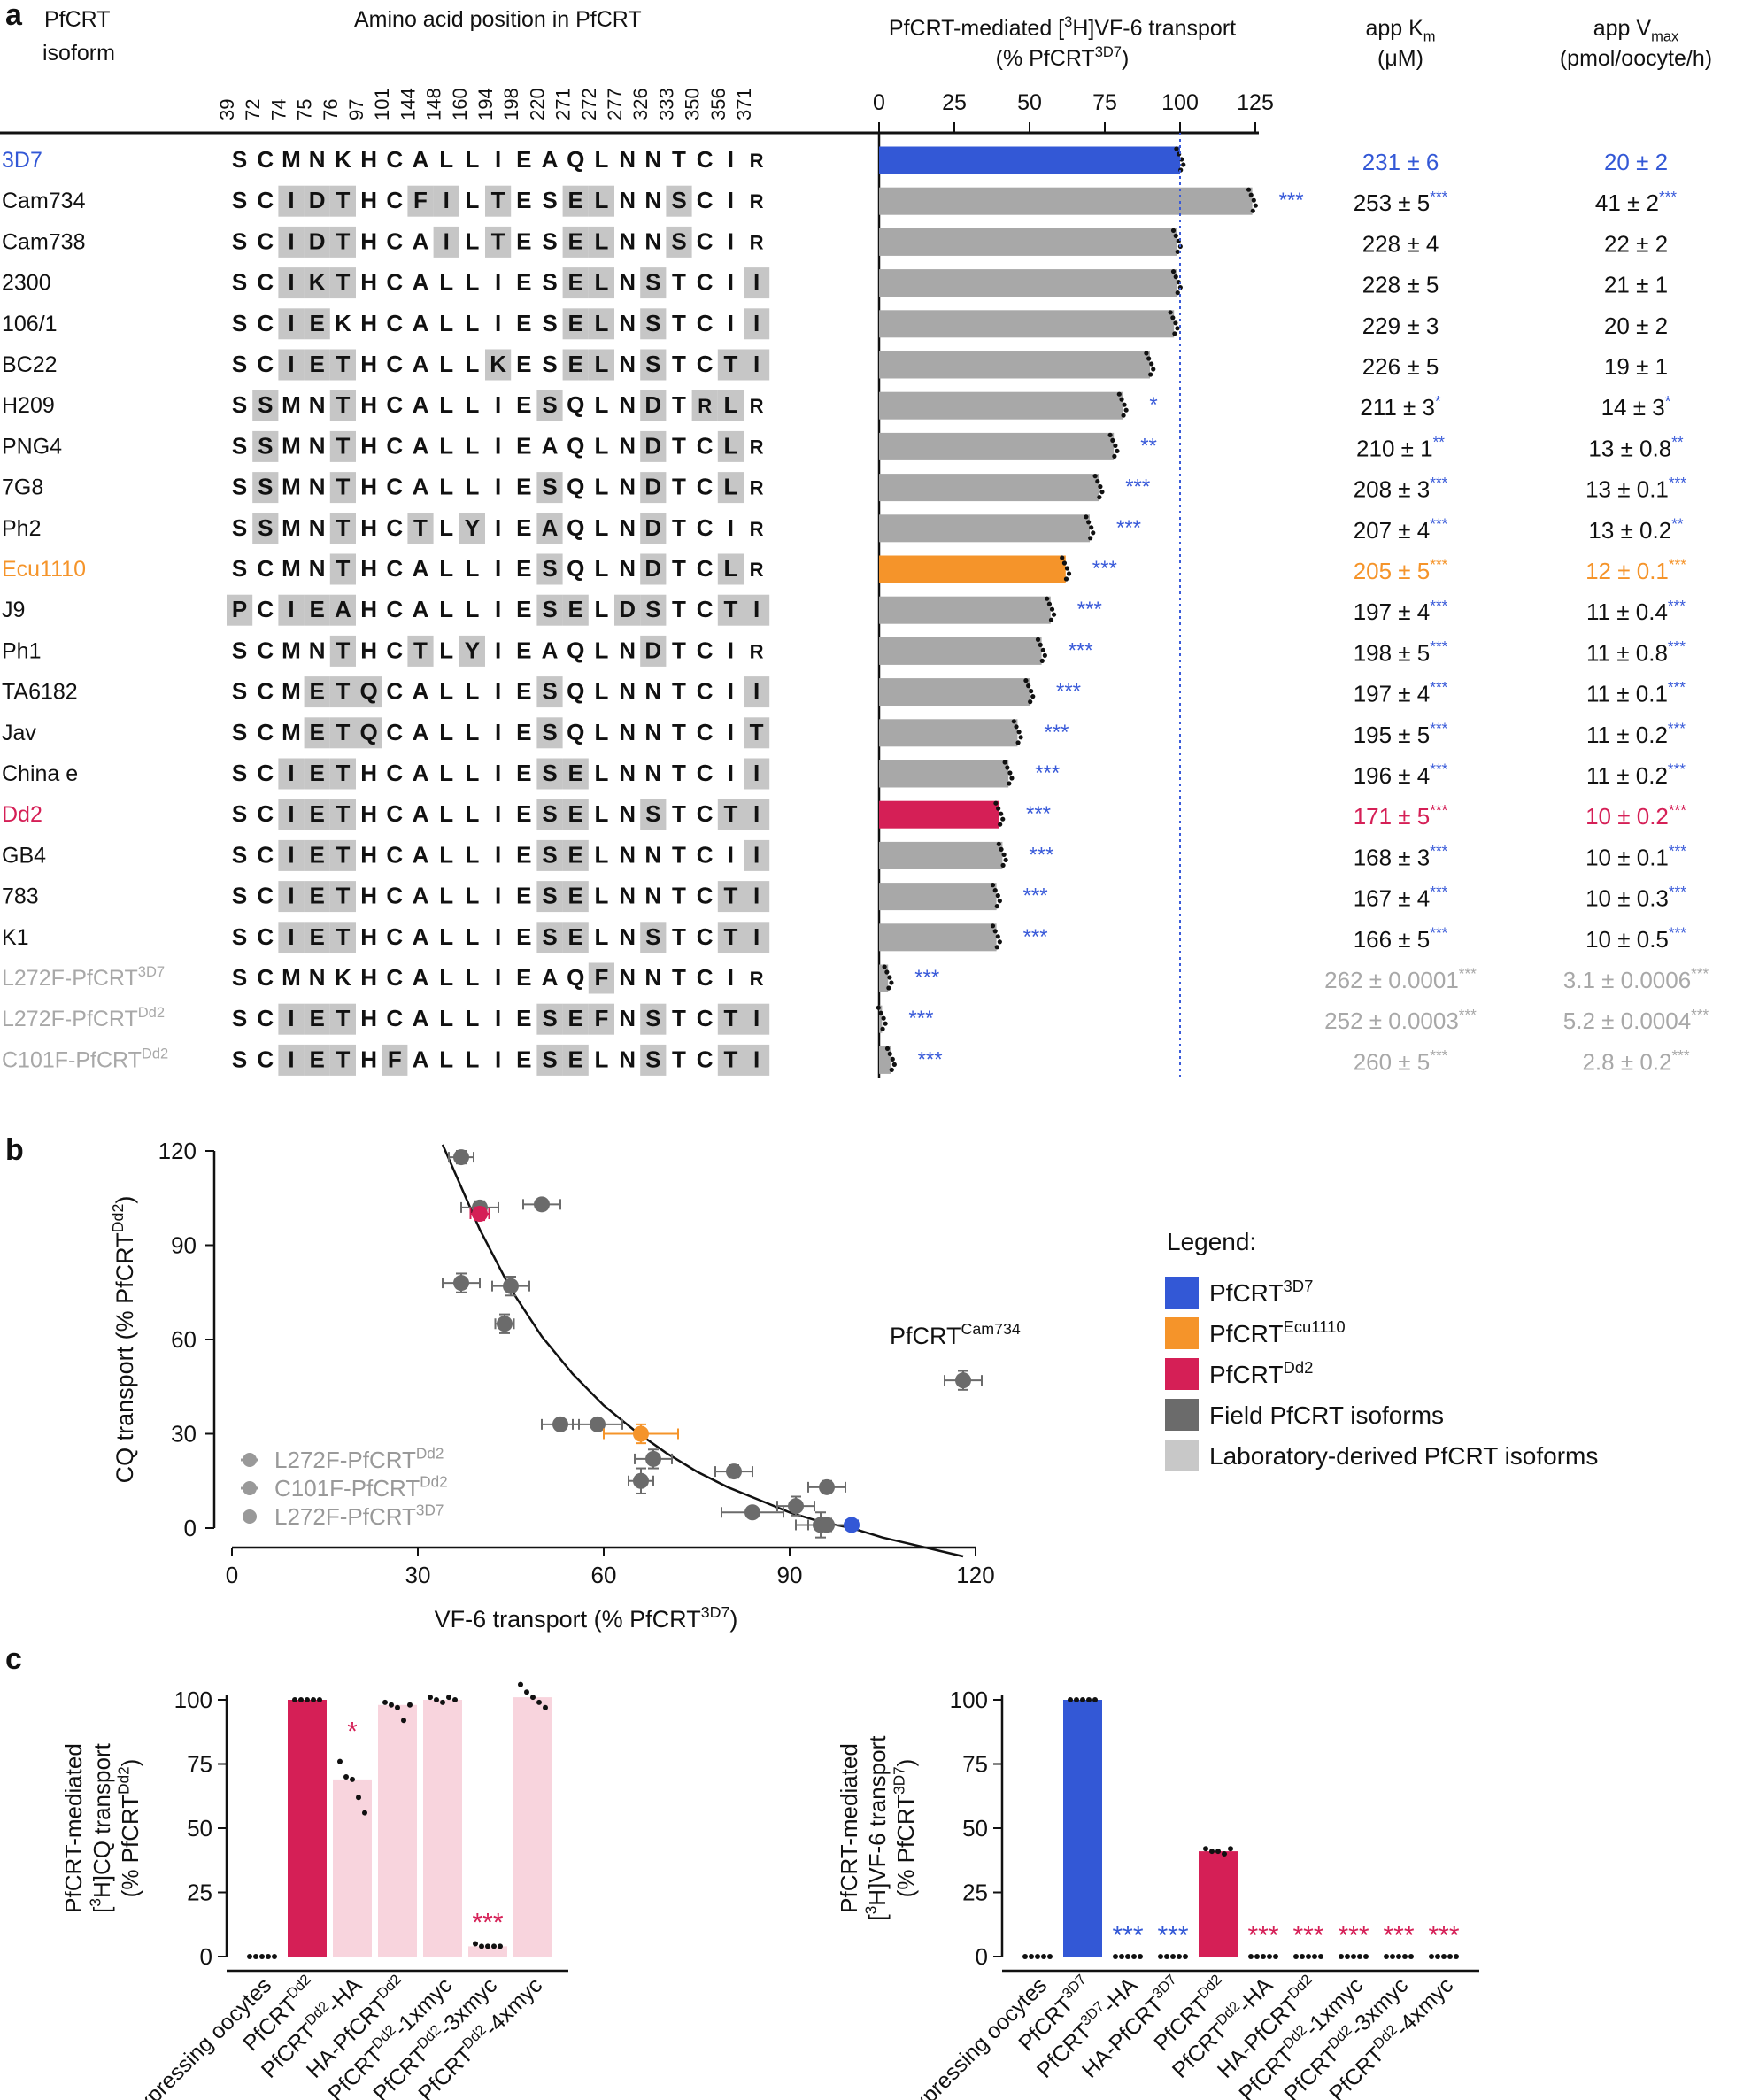 The image size is (1759, 2100). What do you see at coordinates (442, 1828) in the screenshot?
I see `bar` at bounding box center [442, 1828].